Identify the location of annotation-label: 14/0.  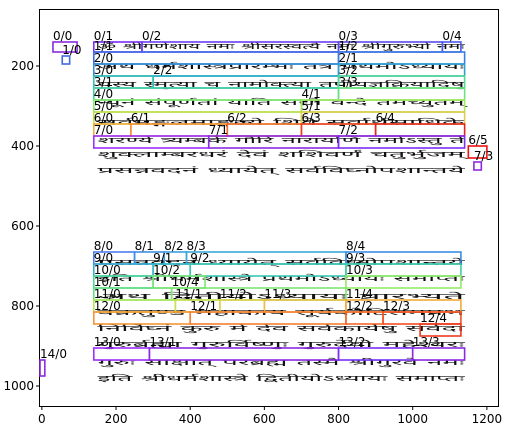
(53, 354).